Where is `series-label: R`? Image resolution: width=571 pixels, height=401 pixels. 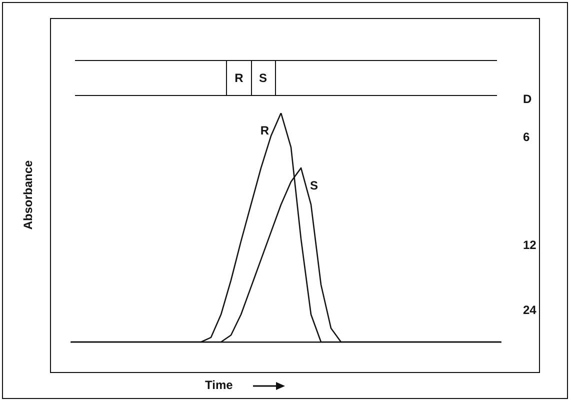 series-label: R is located at coordinates (265, 130).